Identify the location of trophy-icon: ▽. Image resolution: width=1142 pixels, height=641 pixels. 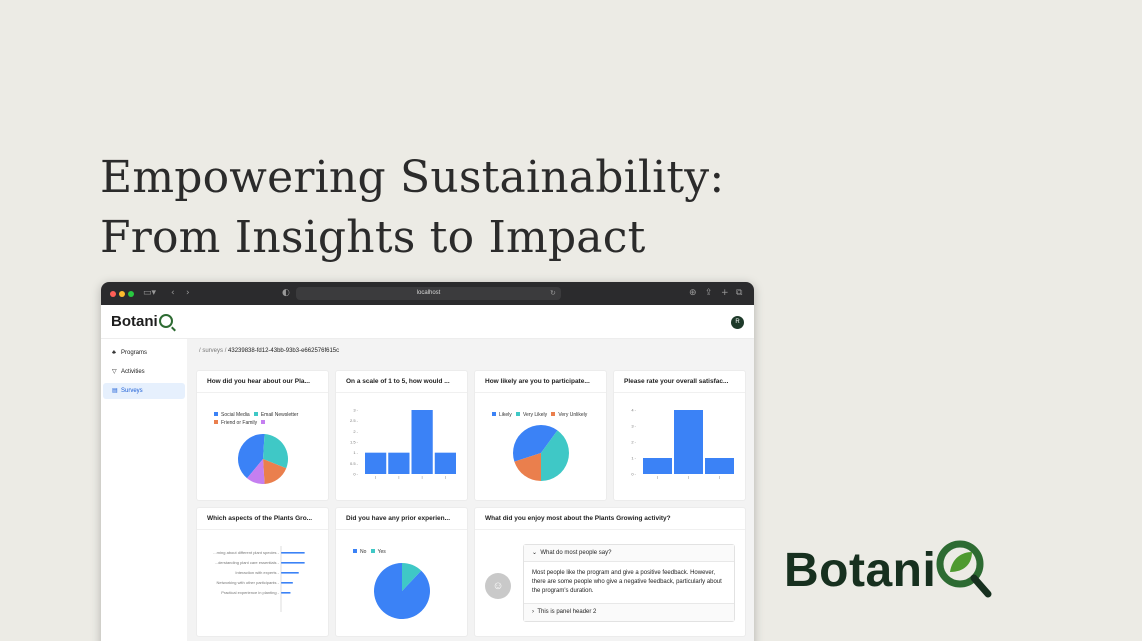
(114, 372).